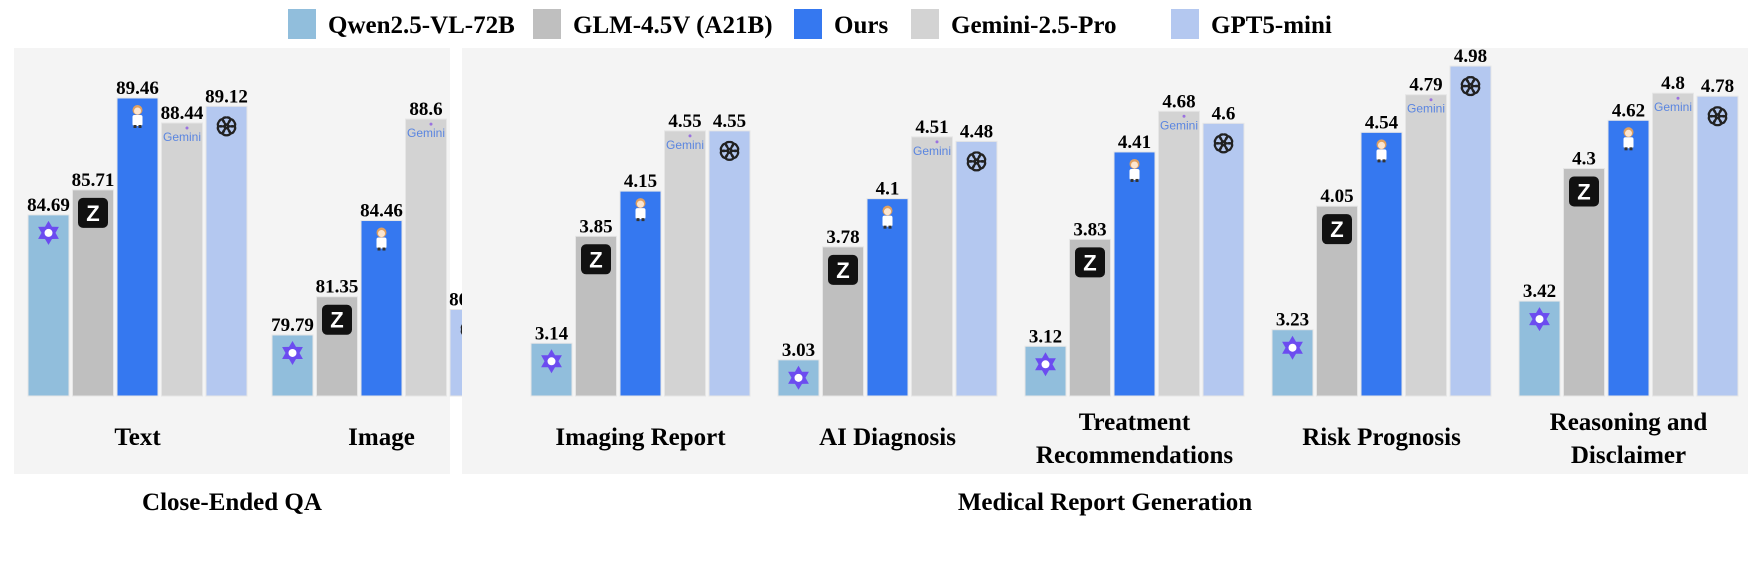  I want to click on value-label: 4.54, so click(1382, 122).